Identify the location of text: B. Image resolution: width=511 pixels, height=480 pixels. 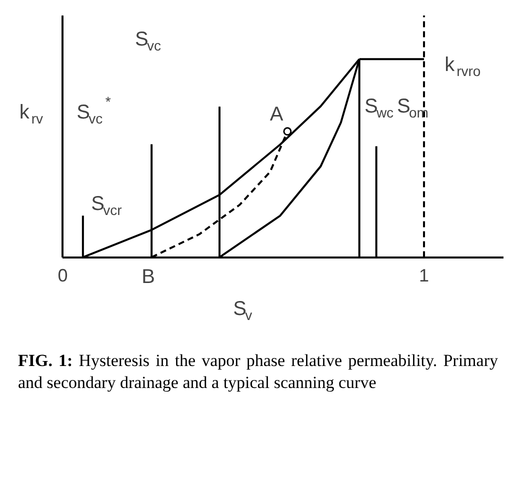
(148, 277).